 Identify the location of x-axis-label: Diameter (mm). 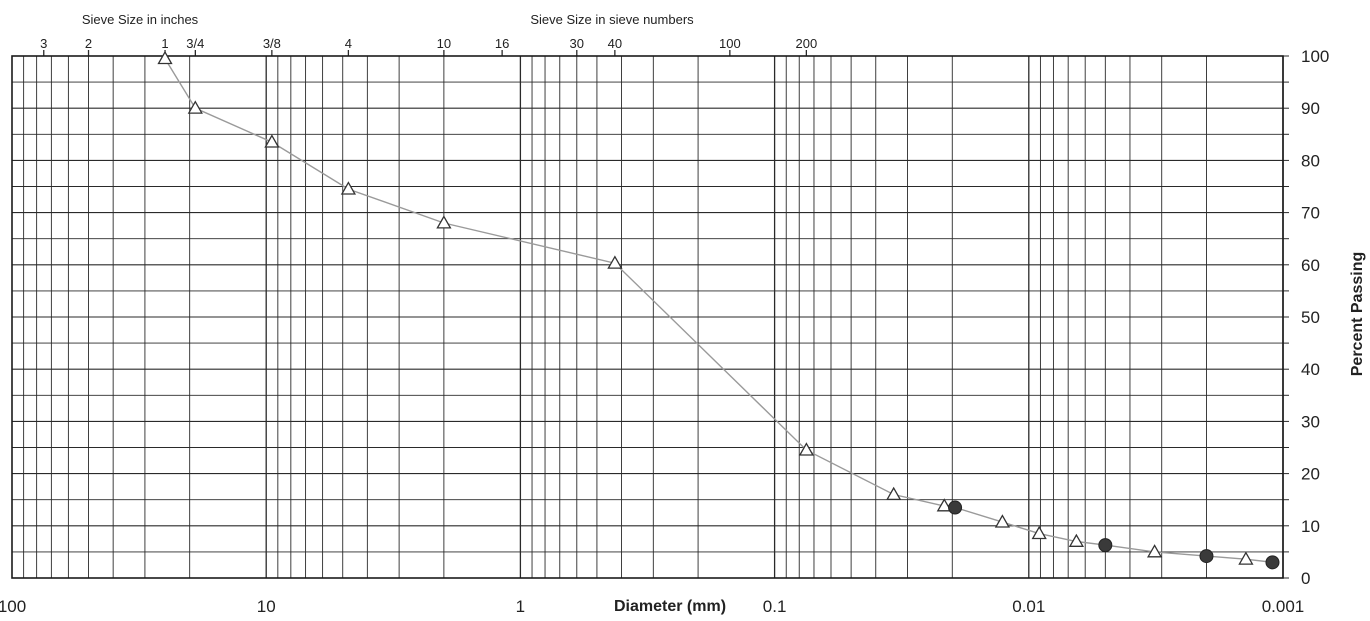
(670, 606).